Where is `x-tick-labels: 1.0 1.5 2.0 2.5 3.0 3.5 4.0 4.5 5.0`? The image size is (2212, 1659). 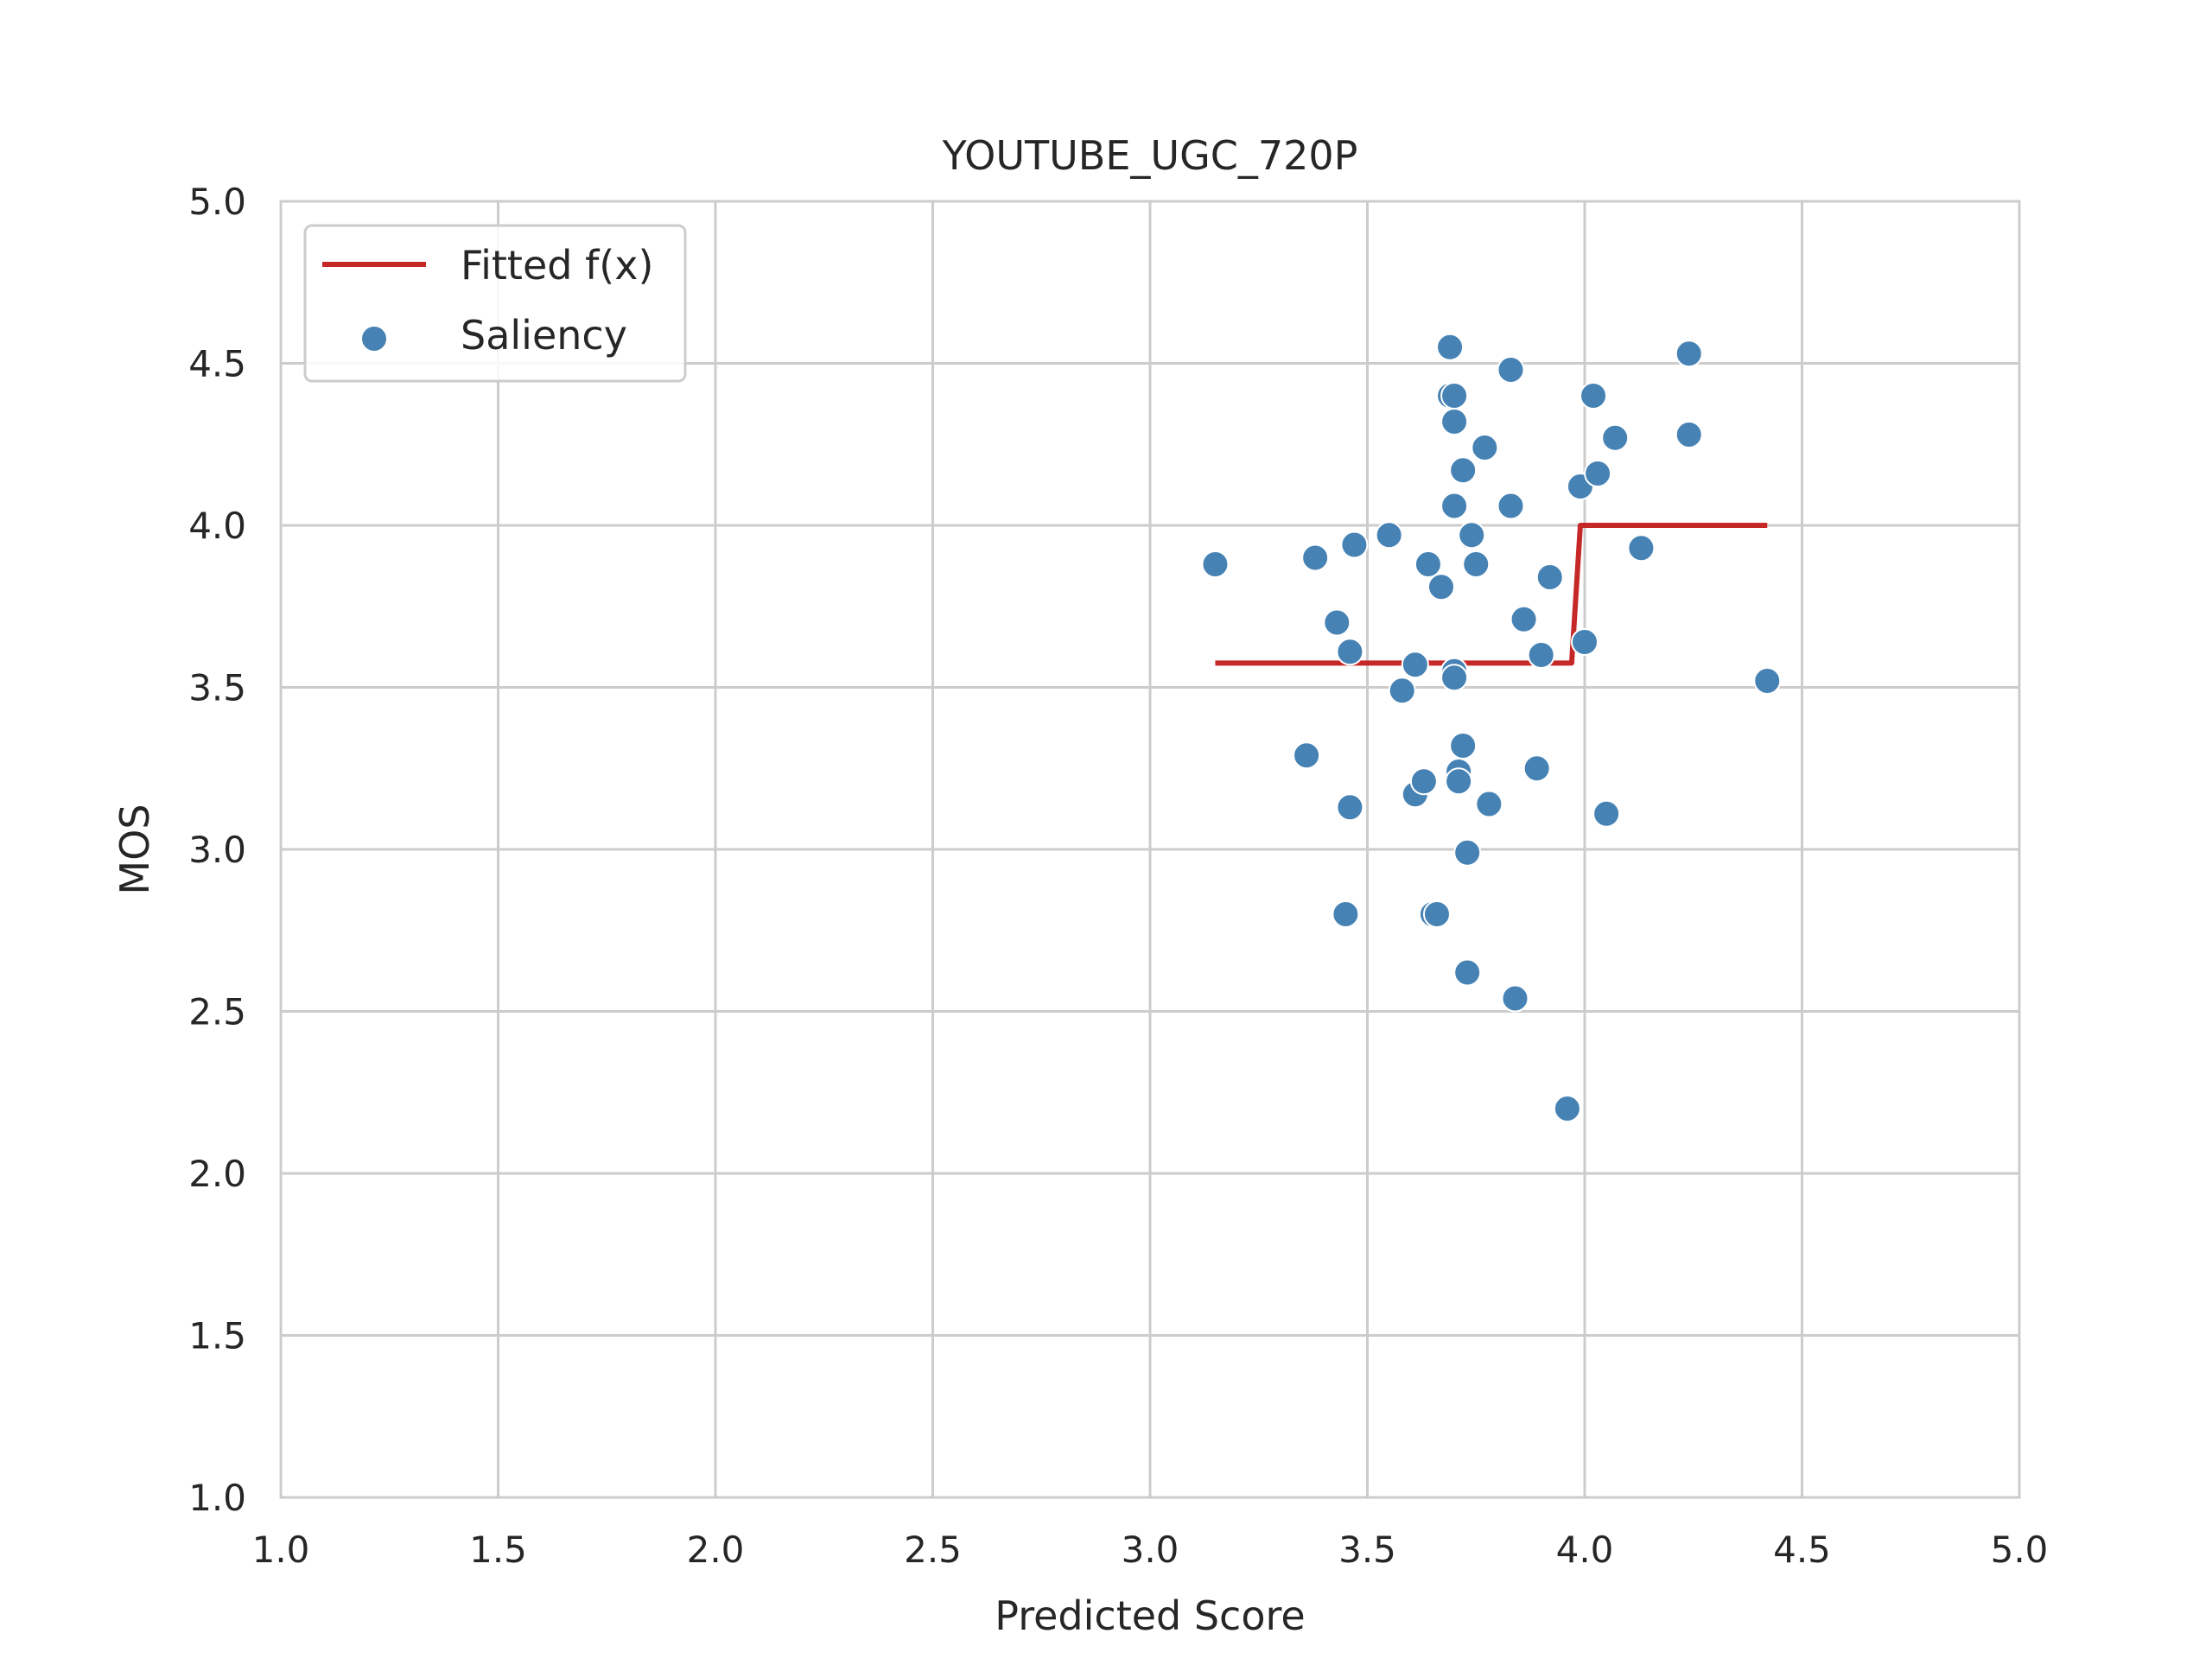 x-tick-labels: 1.0 1.5 2.0 2.5 3.0 3.5 4.0 4.5 5.0 is located at coordinates (1150, 1550).